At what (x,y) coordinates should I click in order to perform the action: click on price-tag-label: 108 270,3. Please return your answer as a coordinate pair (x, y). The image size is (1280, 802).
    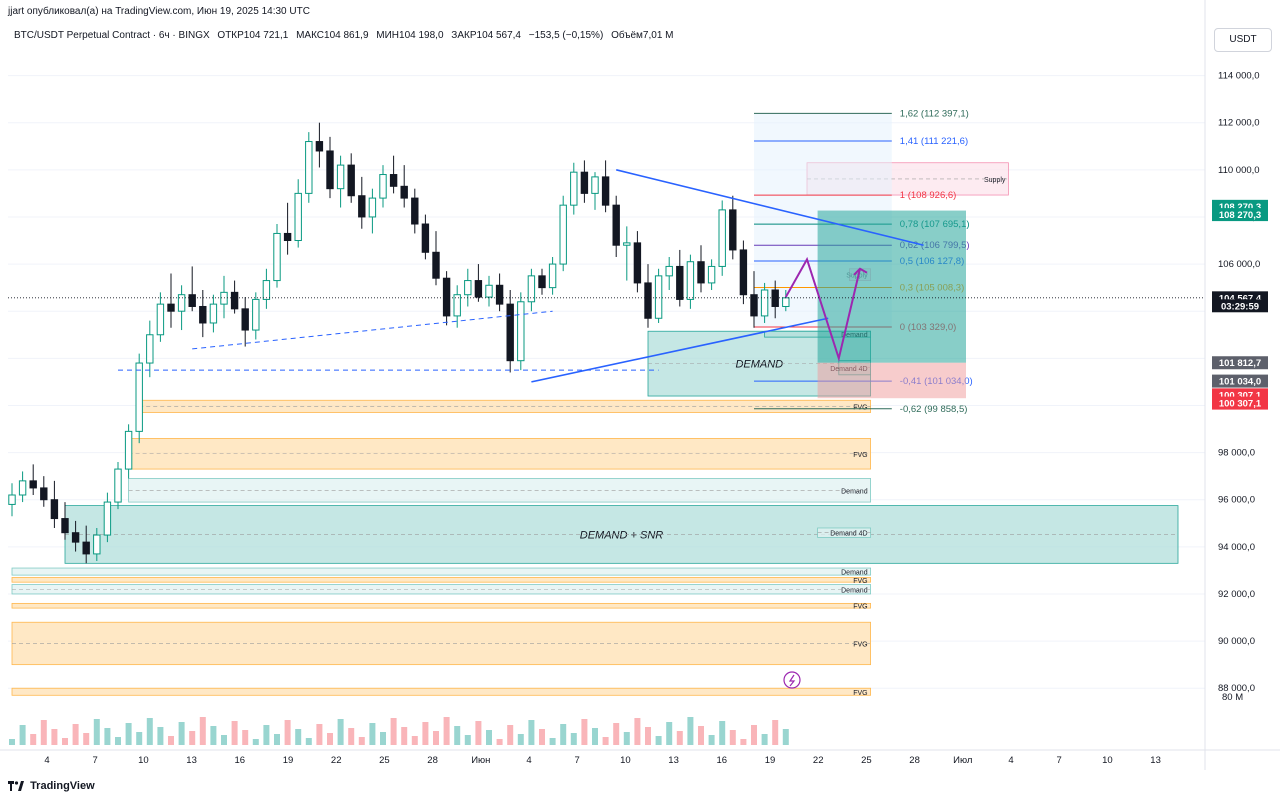
    Looking at the image, I should click on (1240, 215).